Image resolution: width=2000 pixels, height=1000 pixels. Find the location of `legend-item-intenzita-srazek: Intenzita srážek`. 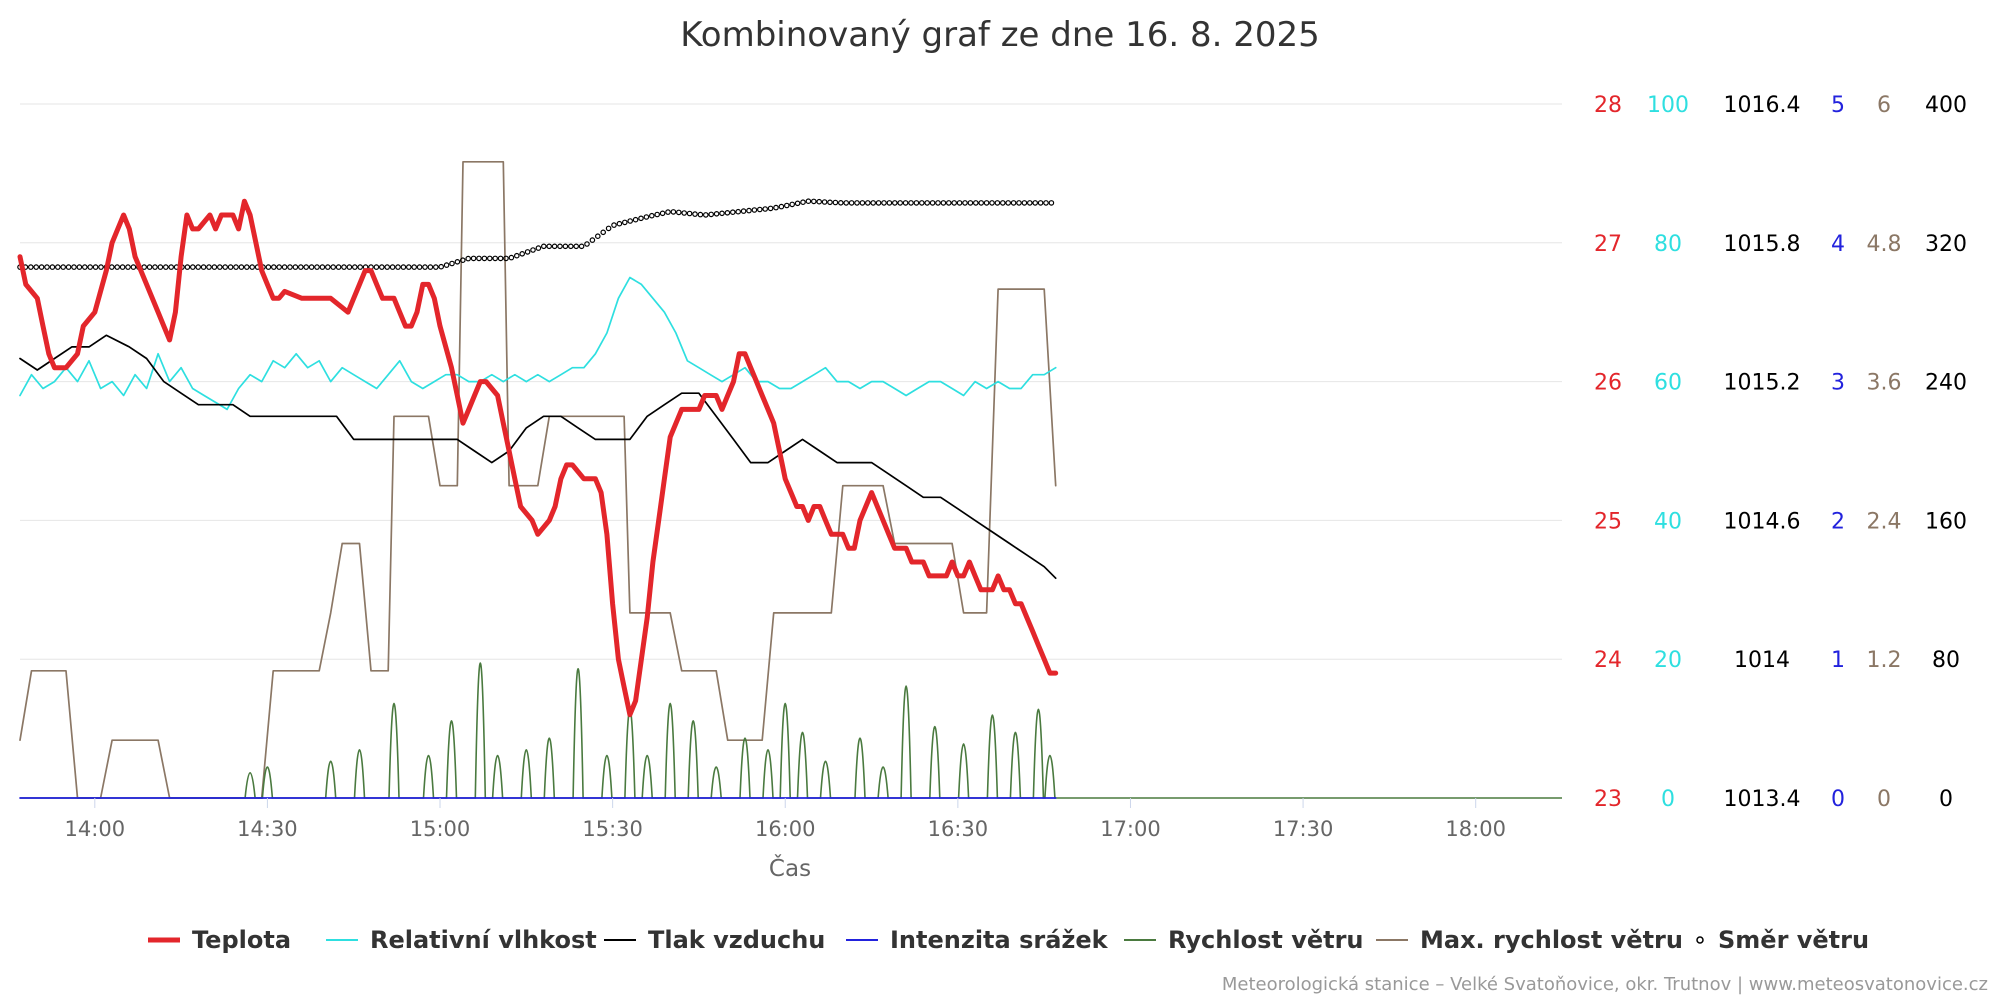

legend-item-intenzita-srazek: Intenzita srážek is located at coordinates (977, 940).